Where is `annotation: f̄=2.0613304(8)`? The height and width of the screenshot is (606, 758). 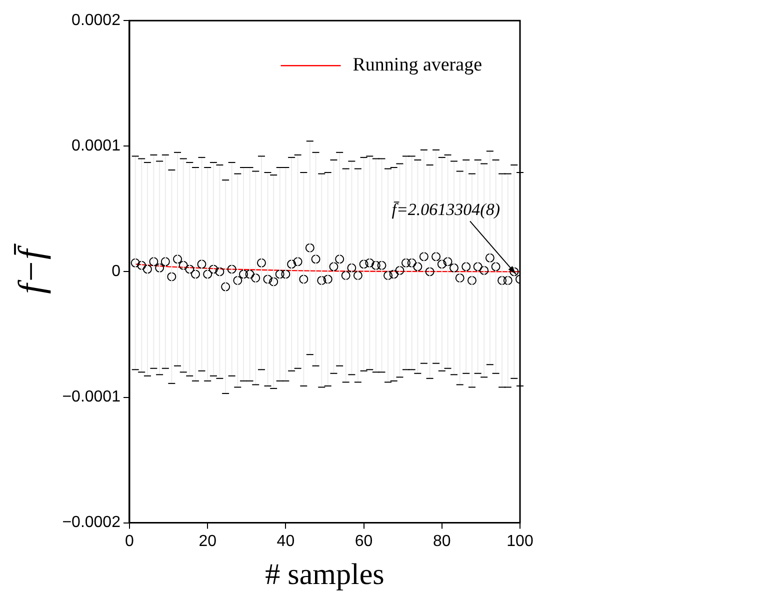 annotation: f̄=2.0613304(8) is located at coordinates (446, 210).